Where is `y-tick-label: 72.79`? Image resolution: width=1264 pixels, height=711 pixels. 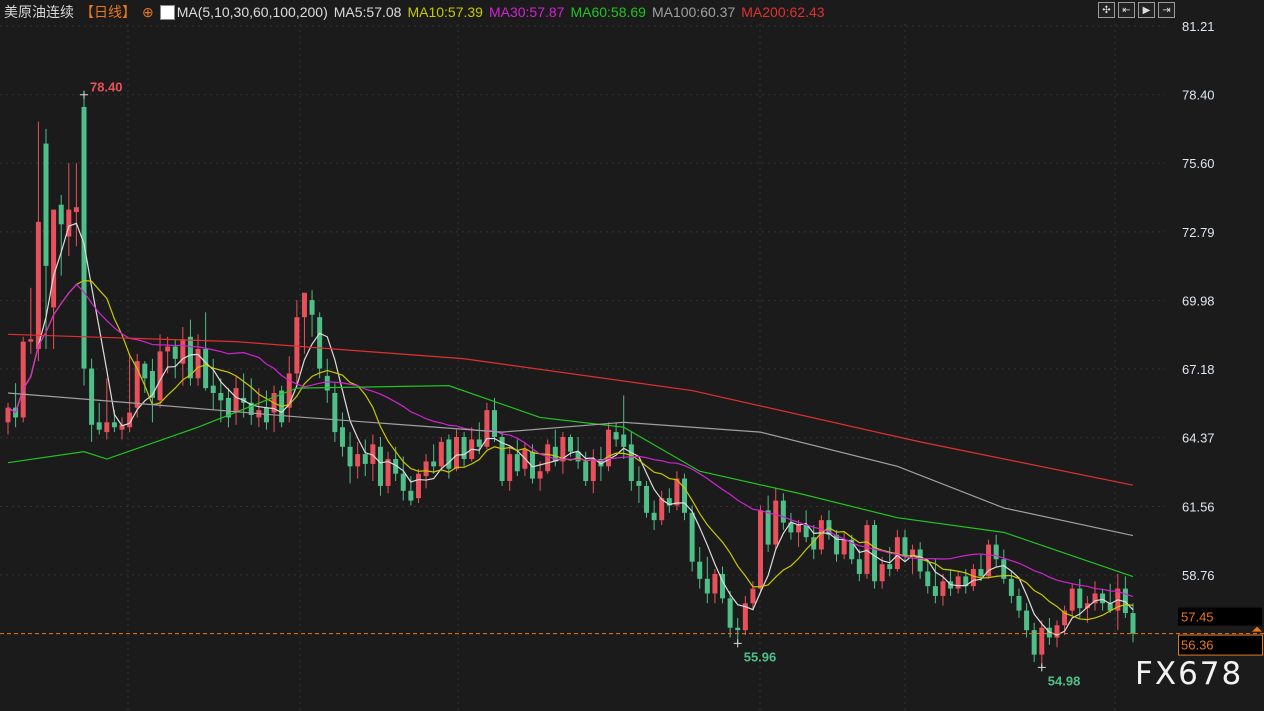 y-tick-label: 72.79 is located at coordinates (1198, 232).